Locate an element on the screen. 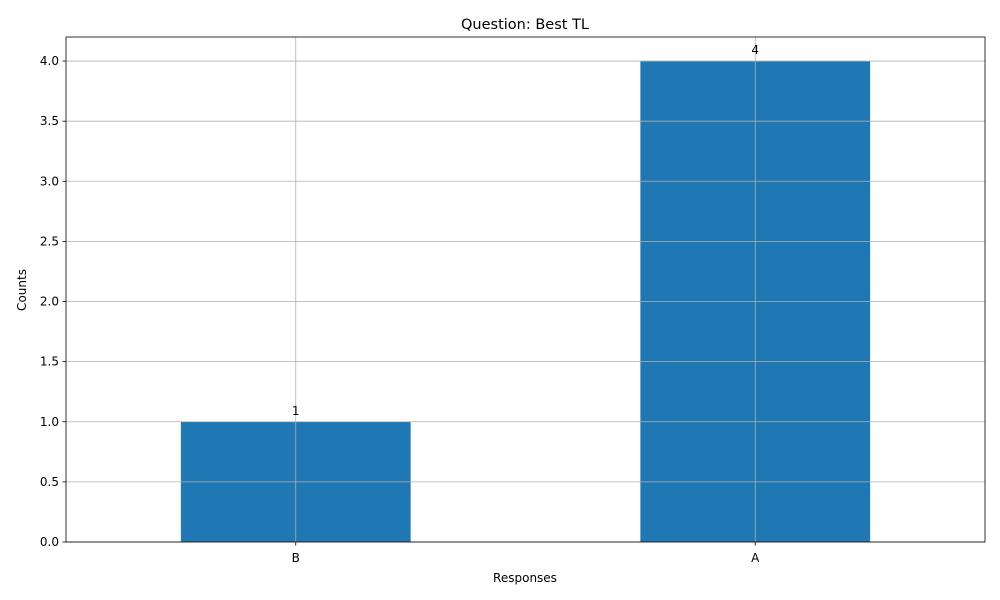 The height and width of the screenshot is (600, 1000). y-tick-label: 2.0 is located at coordinates (49, 302).